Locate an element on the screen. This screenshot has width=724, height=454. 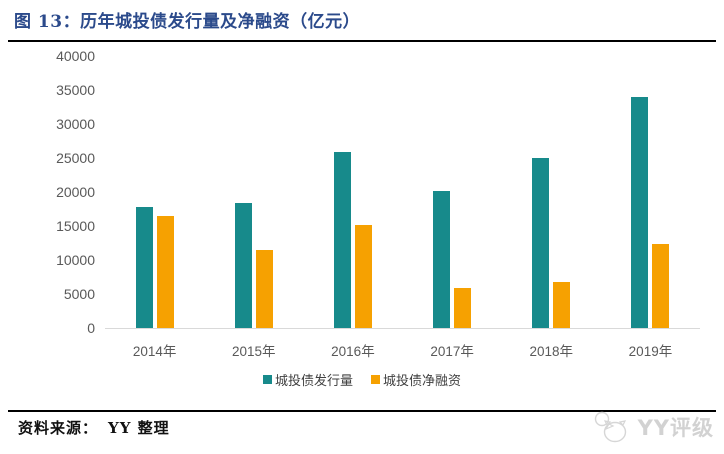
footer-rule is located at coordinates (362, 411).